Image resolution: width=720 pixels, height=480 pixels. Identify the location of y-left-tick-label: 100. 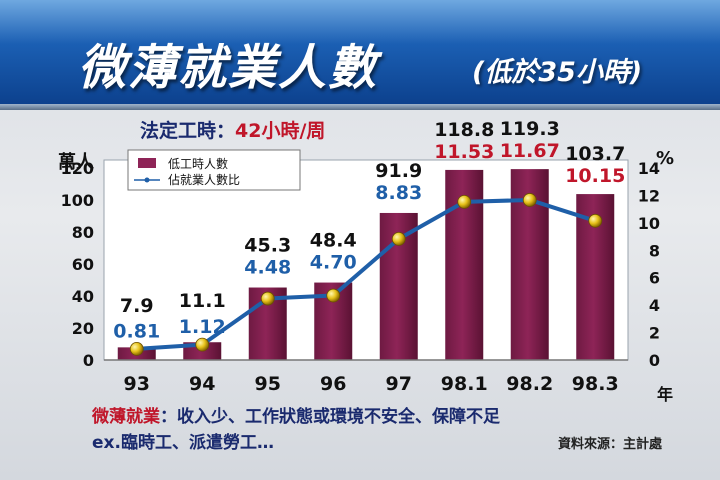
(77, 200).